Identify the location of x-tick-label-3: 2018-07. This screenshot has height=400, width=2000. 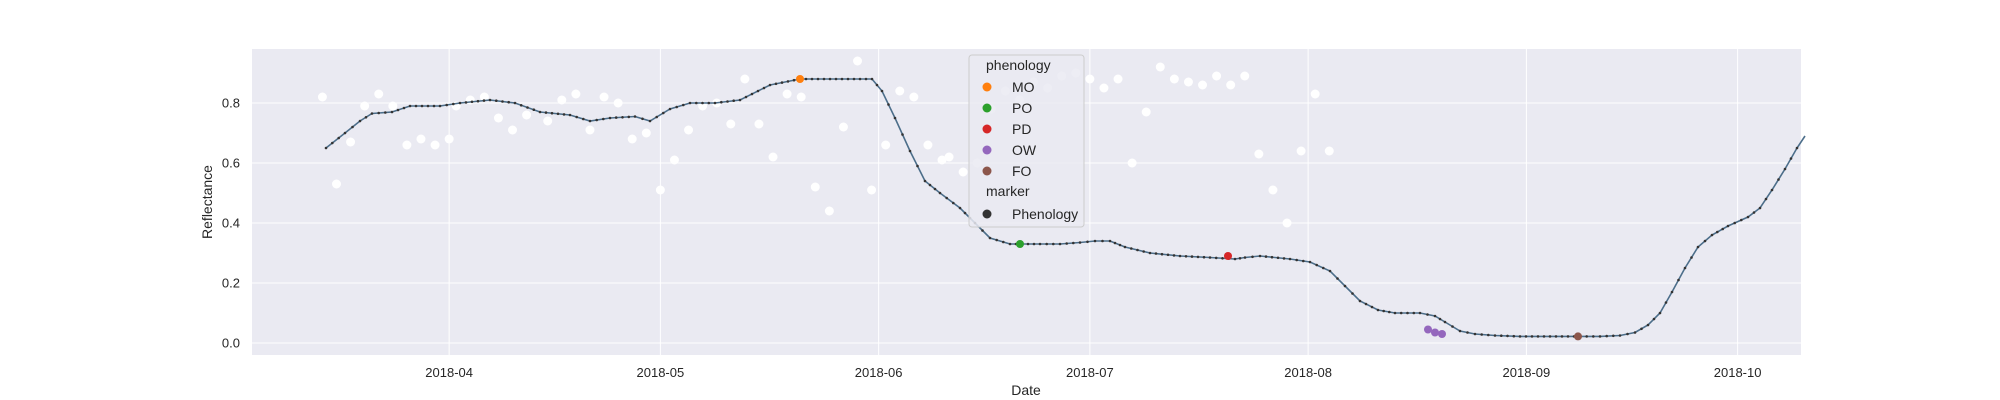
(1090, 372).